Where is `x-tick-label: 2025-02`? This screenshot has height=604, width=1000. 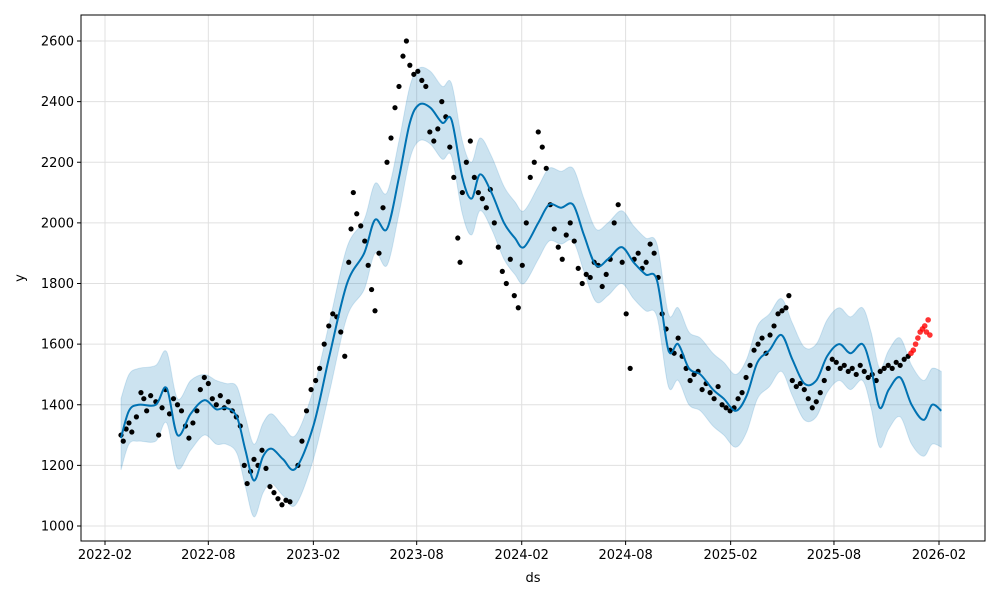
x-tick-label: 2025-02 is located at coordinates (730, 555).